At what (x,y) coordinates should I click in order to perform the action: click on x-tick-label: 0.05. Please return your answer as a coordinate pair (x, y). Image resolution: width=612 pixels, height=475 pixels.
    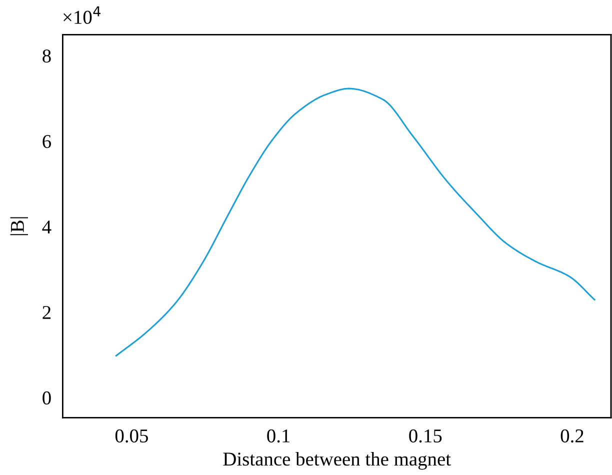
    Looking at the image, I should click on (131, 436).